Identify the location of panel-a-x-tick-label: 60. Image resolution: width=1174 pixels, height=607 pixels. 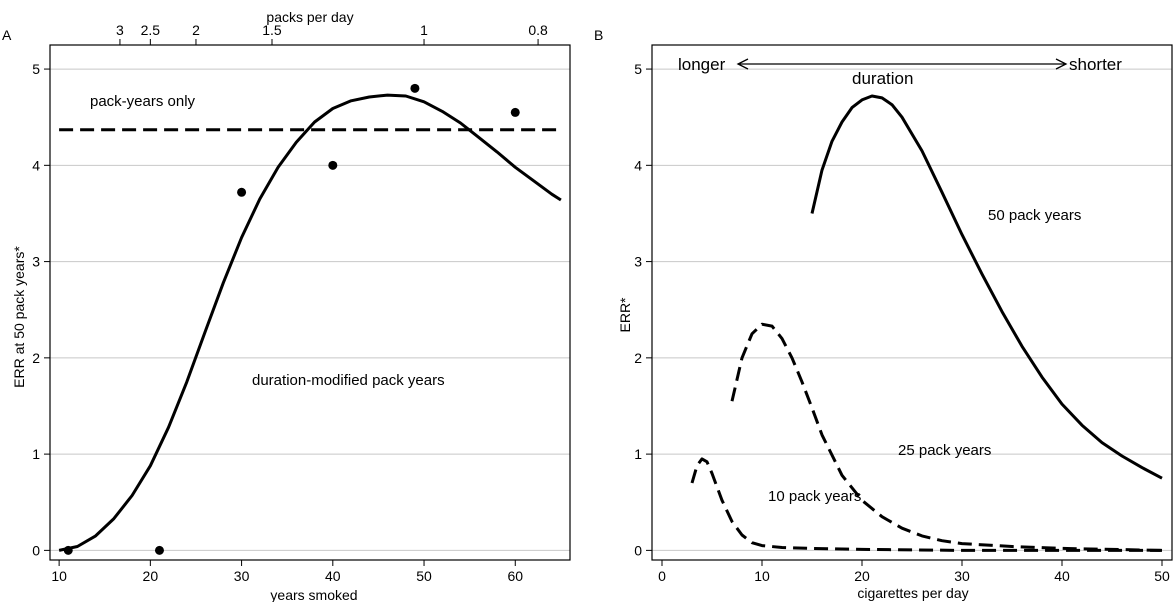
(515, 576).